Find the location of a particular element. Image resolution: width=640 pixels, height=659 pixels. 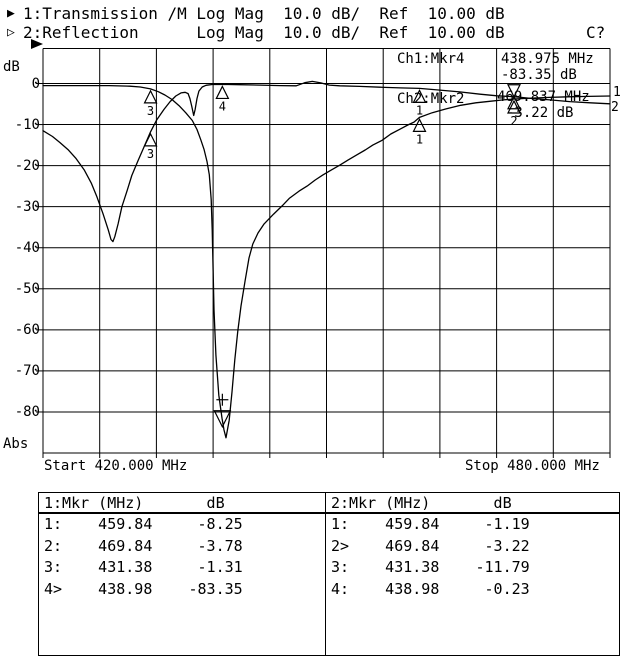

ch2-marker-table-header: 2:Mkr (MHz) dB is located at coordinates (421, 503).